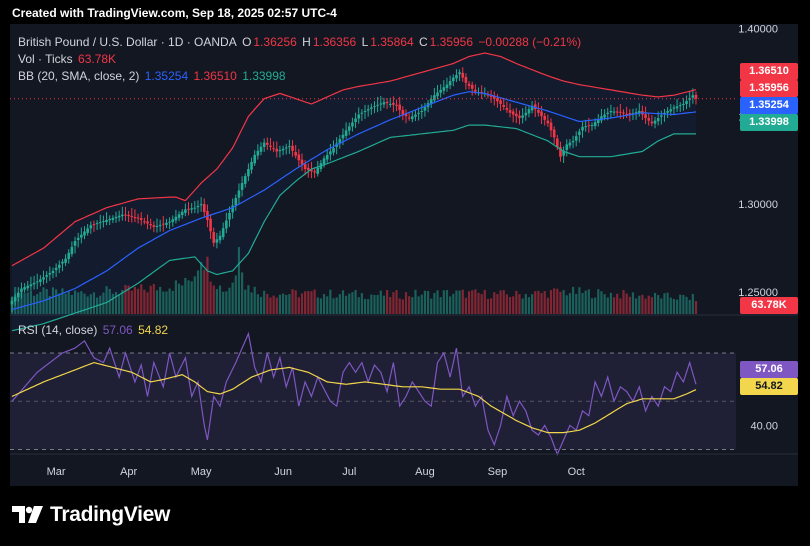  I want to click on legend-rsi-ma: 54.82, so click(153, 330).